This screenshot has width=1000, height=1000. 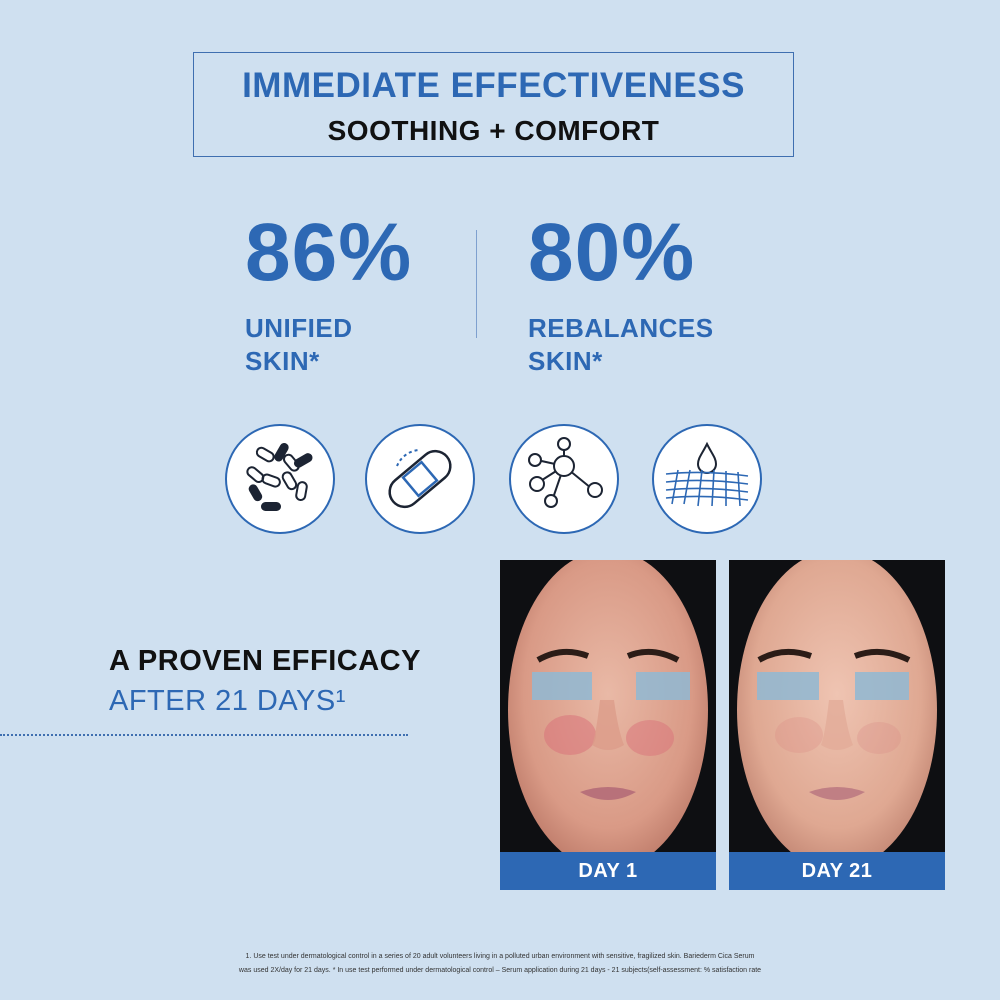 What do you see at coordinates (227, 701) in the screenshot?
I see `efficacy-subheading: AFTER 21 DAYS¹` at bounding box center [227, 701].